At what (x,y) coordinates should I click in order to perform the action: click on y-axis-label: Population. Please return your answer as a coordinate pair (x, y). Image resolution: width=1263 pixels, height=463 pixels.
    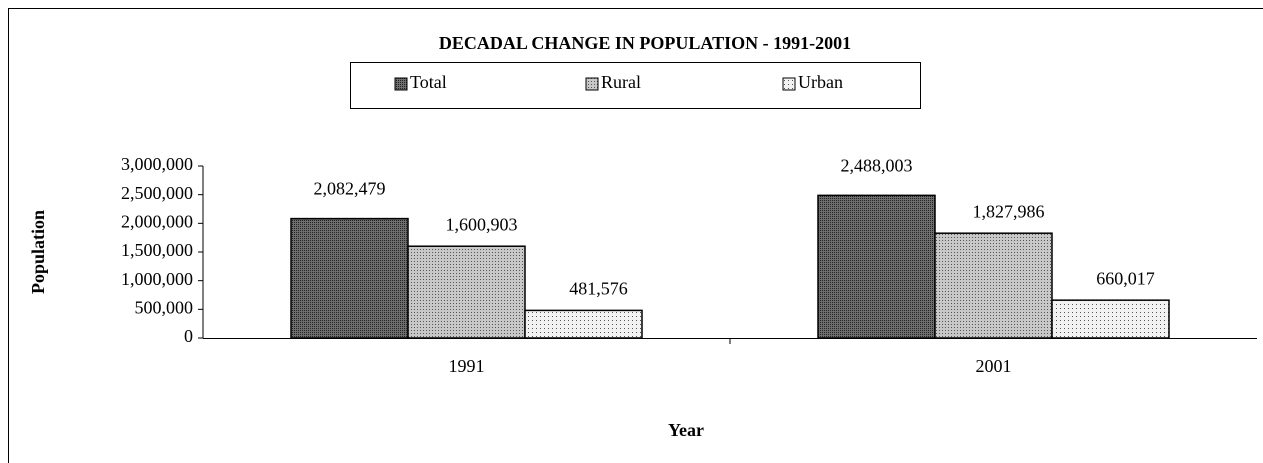
    Looking at the image, I should click on (38, 252).